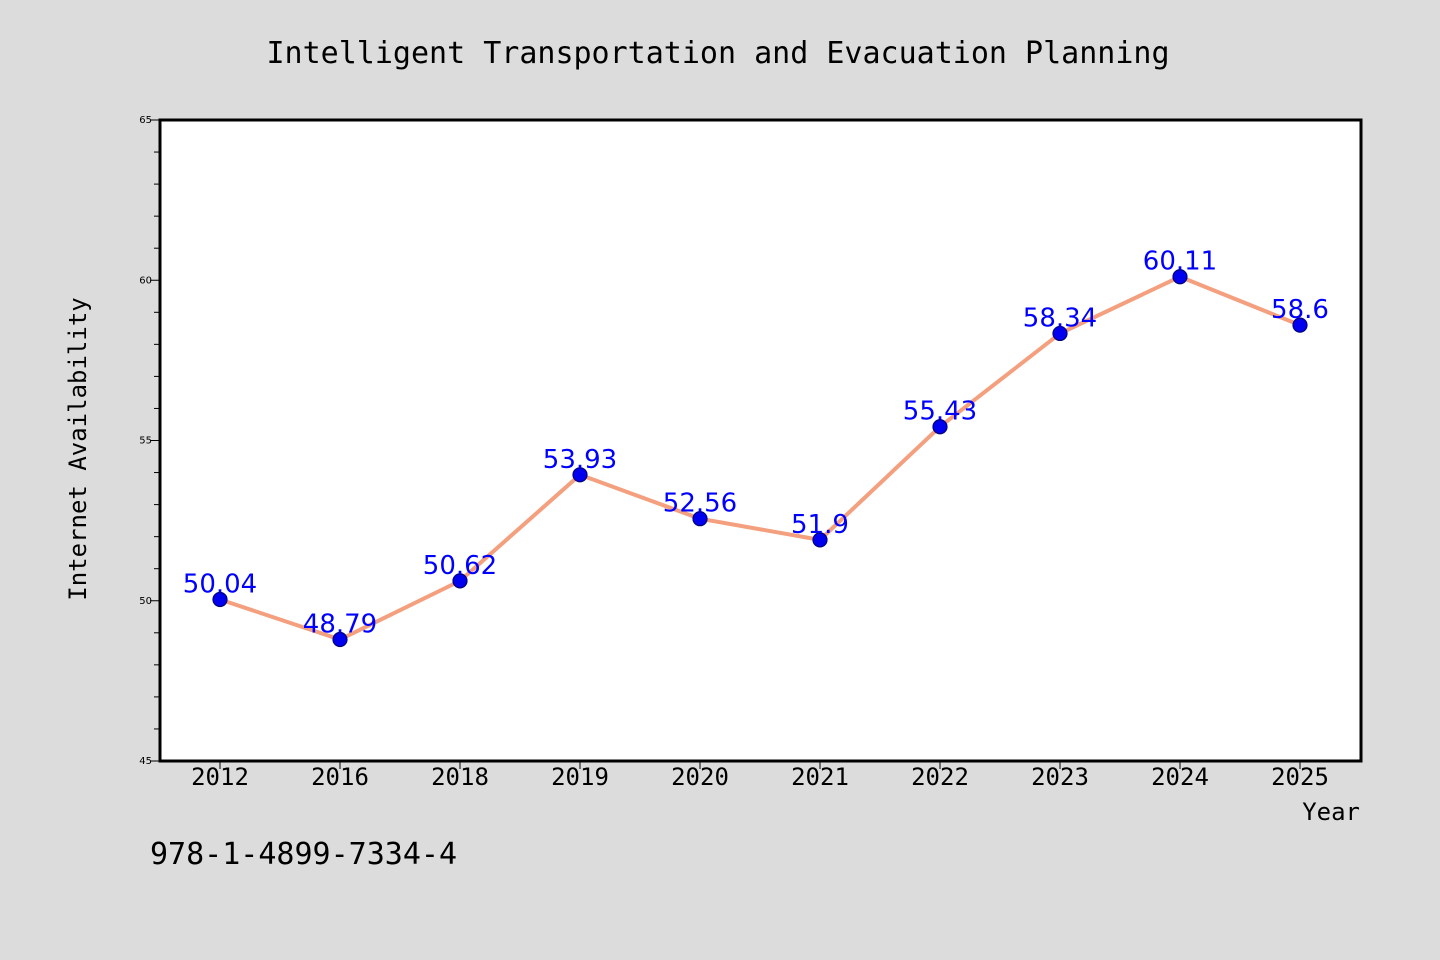 The image size is (1440, 960). Describe the element at coordinates (1180, 262) in the screenshot. I see `data-label: 60.11` at that location.